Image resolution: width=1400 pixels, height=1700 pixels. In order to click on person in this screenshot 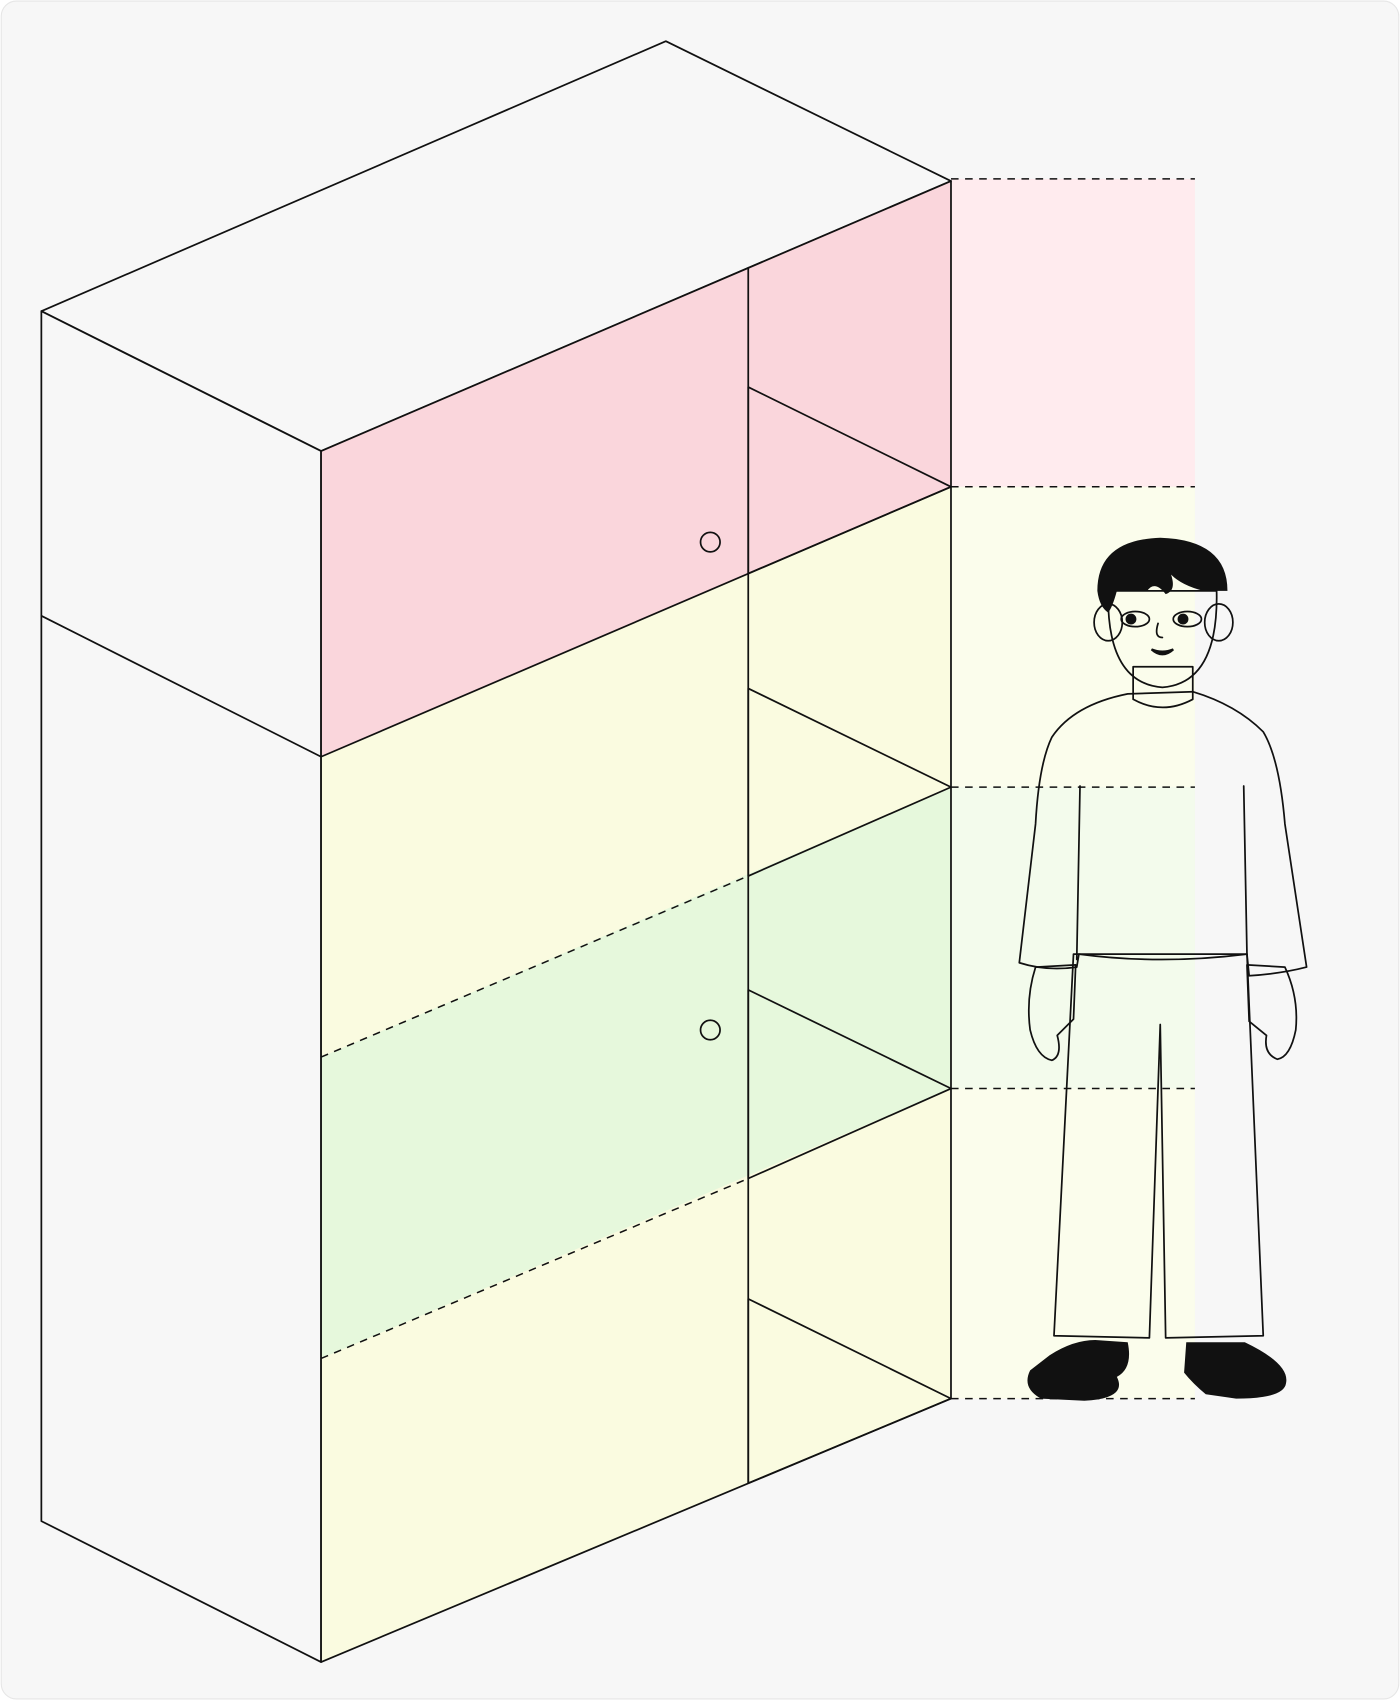, I will do `click(1163, 969)`.